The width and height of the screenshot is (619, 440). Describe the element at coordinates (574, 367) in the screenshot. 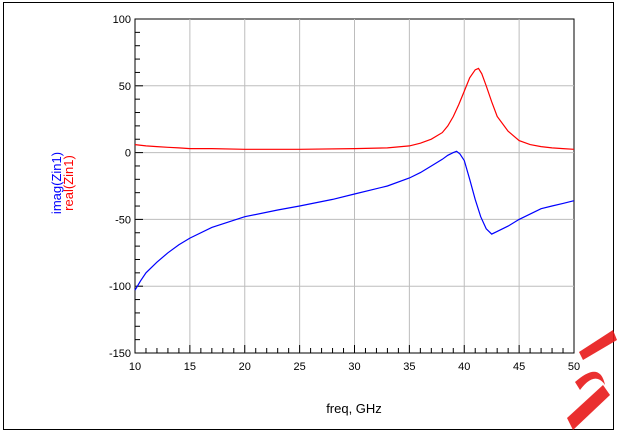

I see `x-tick-label: 50` at that location.